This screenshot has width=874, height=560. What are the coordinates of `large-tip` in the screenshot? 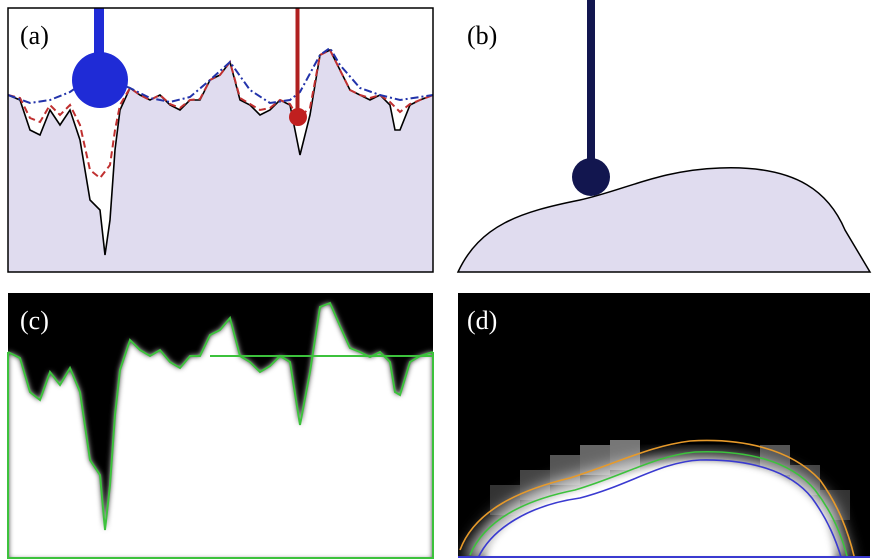 It's located at (100, 80).